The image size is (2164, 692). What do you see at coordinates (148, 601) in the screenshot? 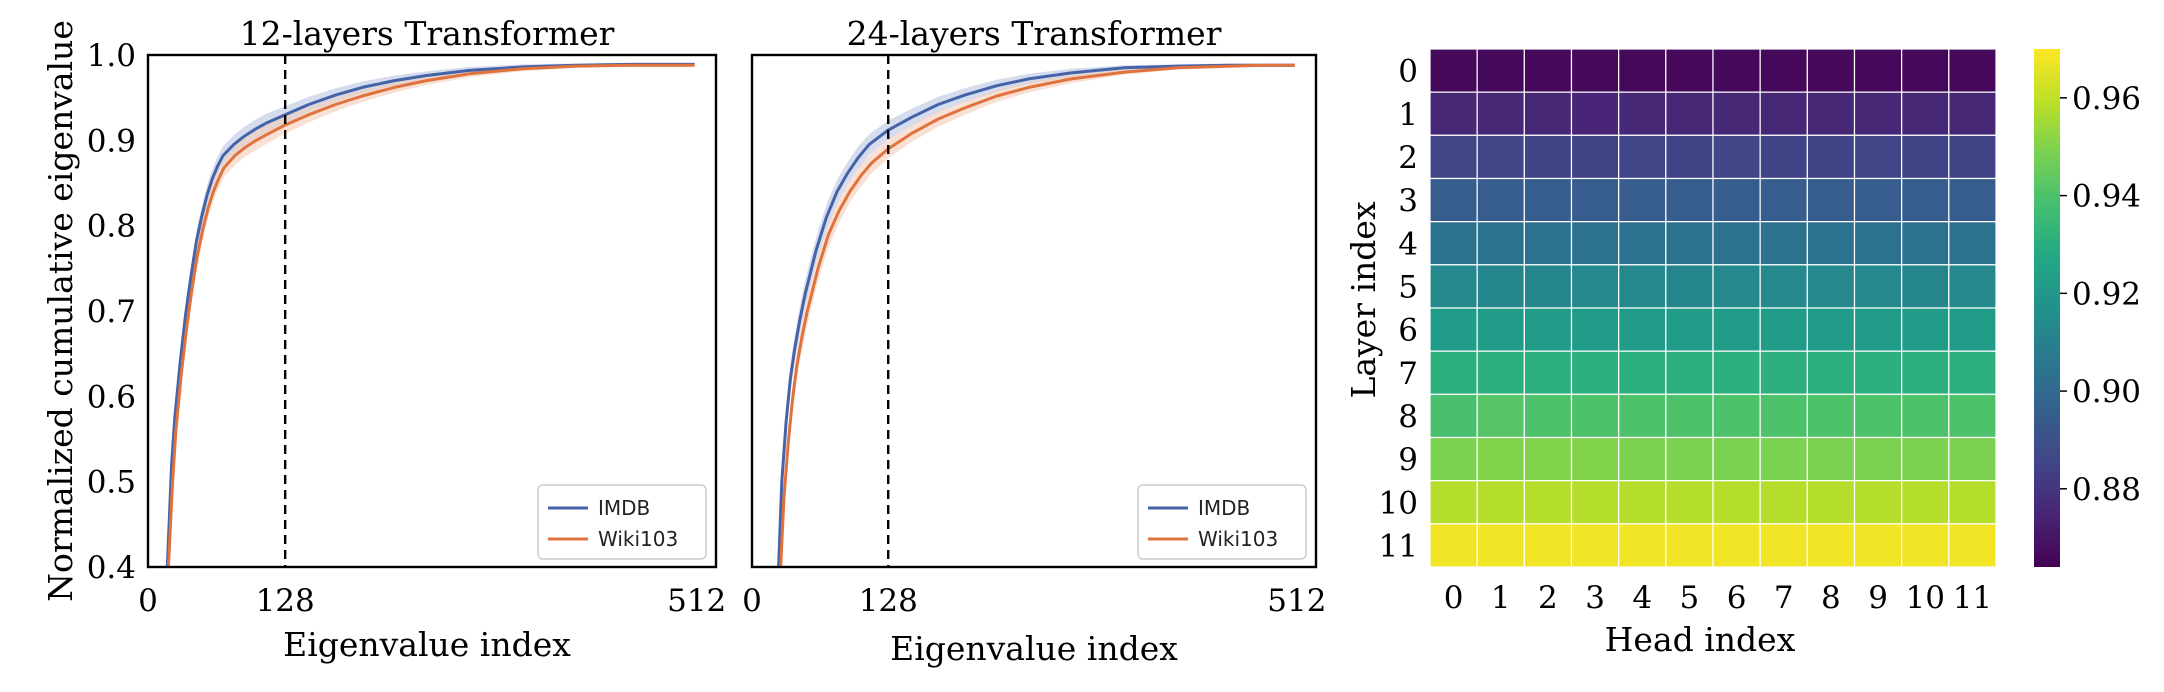
I see `x-tick-label: 0` at bounding box center [148, 601].